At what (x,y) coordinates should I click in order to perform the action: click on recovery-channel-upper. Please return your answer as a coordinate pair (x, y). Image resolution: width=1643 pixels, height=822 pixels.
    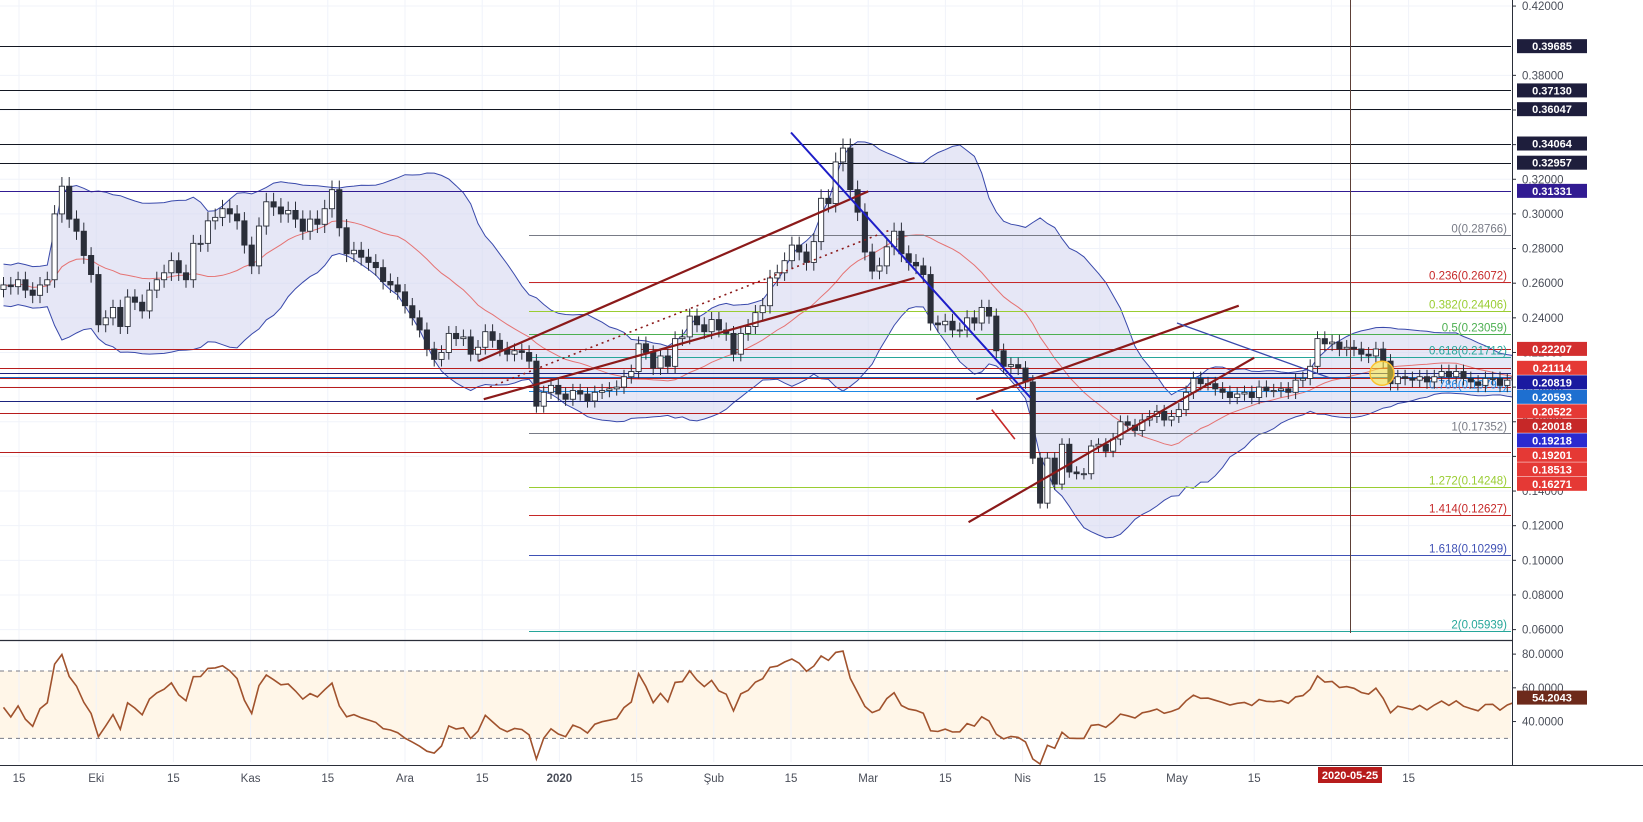
    Looking at the image, I should click on (1107, 352).